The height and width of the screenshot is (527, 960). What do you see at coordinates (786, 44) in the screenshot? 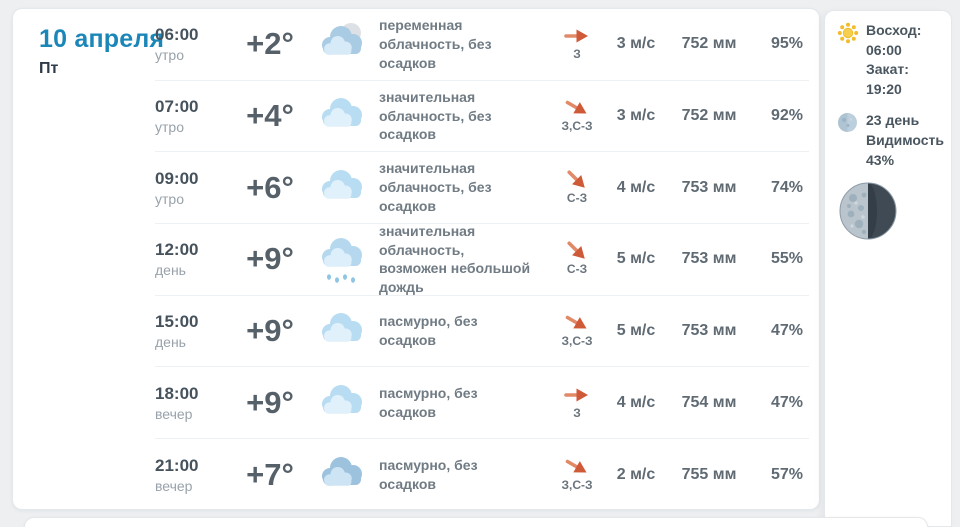
I see `humidity: 95%` at bounding box center [786, 44].